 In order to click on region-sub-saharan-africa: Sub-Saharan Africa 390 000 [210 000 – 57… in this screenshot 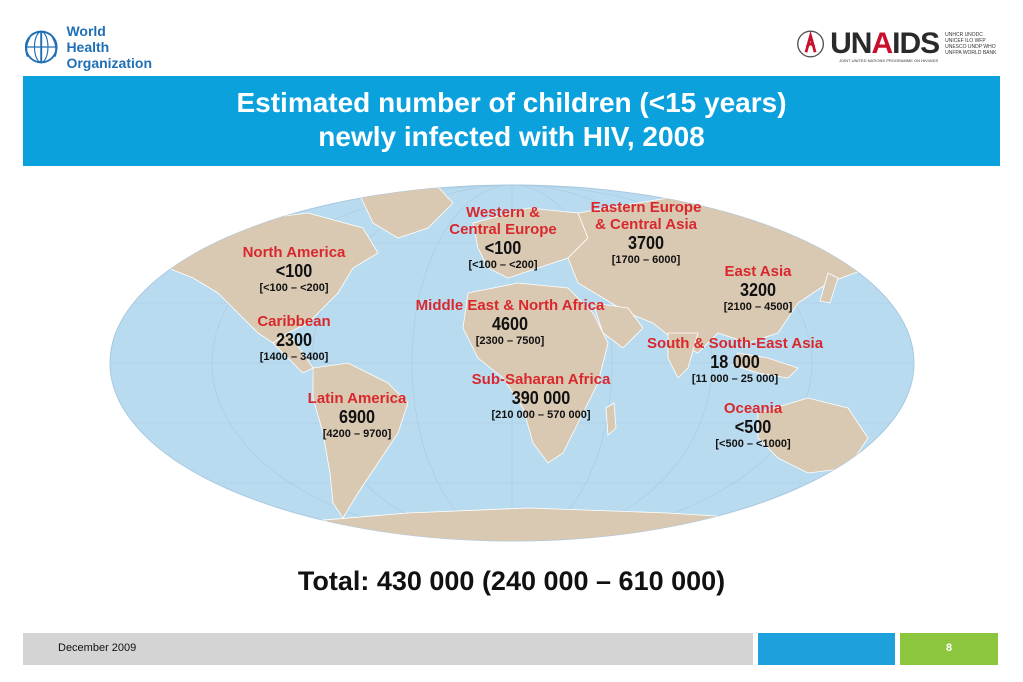, I will do `click(541, 396)`.